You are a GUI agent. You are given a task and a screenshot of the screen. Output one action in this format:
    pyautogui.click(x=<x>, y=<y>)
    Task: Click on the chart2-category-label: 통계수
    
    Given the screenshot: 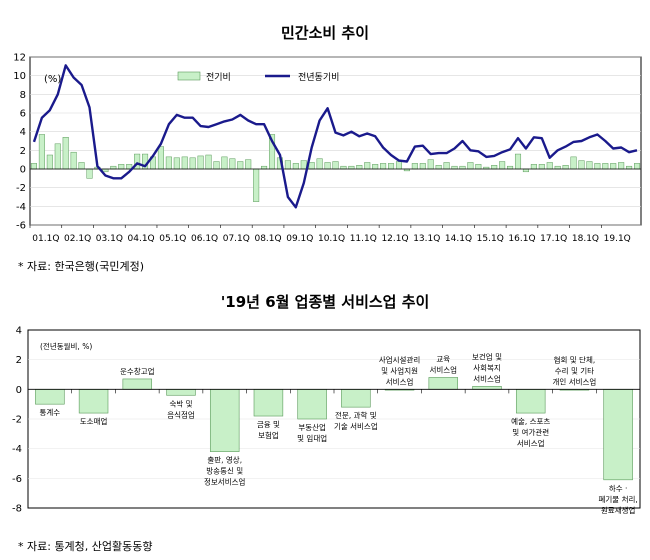 What is the action you would take?
    pyautogui.click(x=50, y=412)
    